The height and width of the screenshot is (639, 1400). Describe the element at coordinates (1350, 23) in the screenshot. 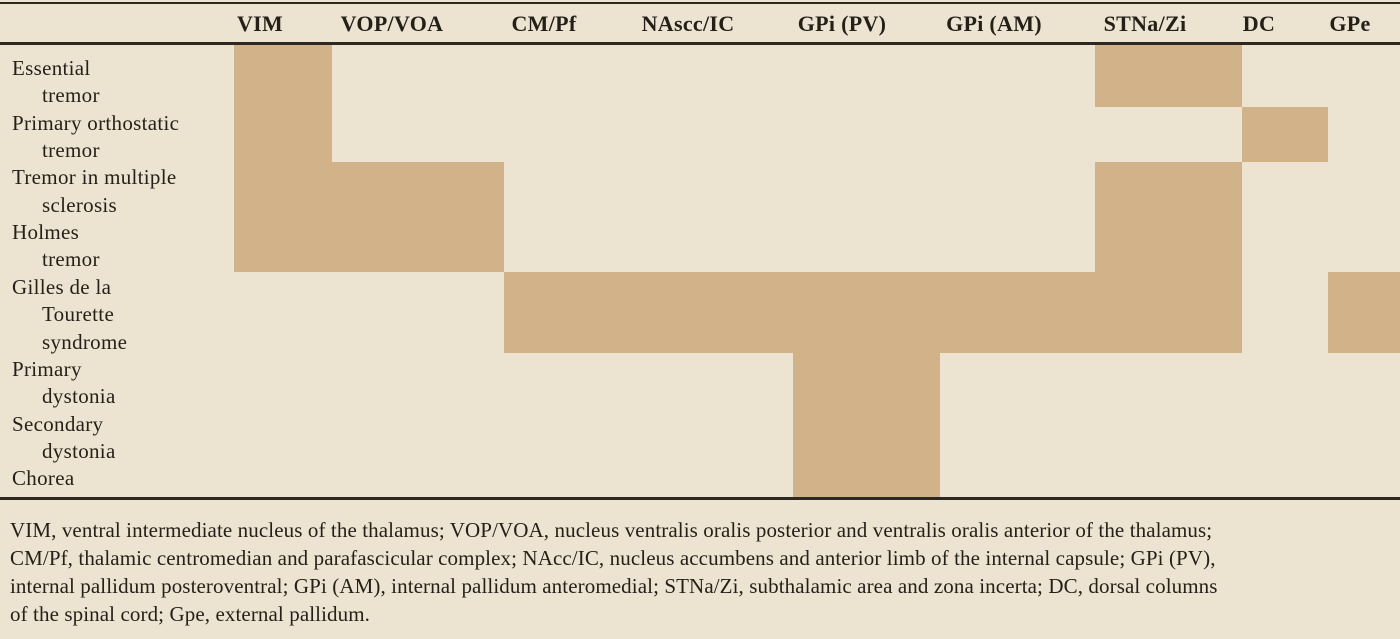

I see `column-header-gpe: GPe` at that location.